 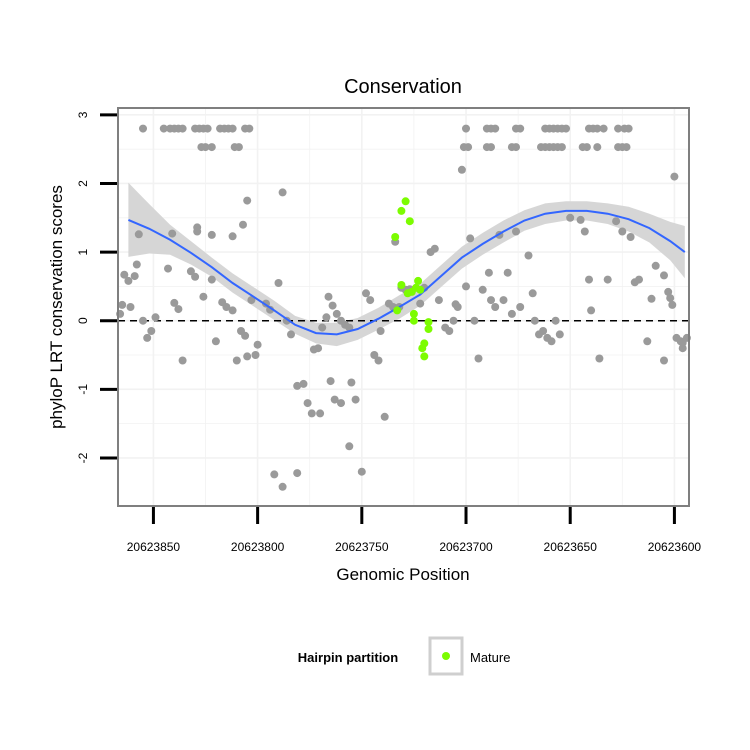 I want to click on chart-title: Conservation, so click(x=403, y=87).